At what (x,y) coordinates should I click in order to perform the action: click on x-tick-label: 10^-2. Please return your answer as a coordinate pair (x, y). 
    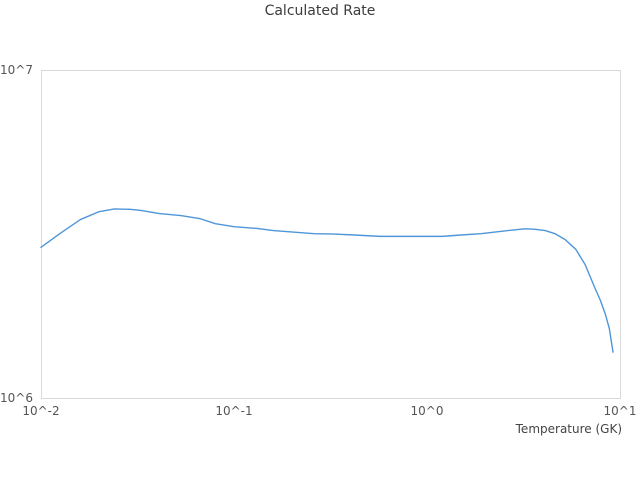
    Looking at the image, I should click on (41, 411).